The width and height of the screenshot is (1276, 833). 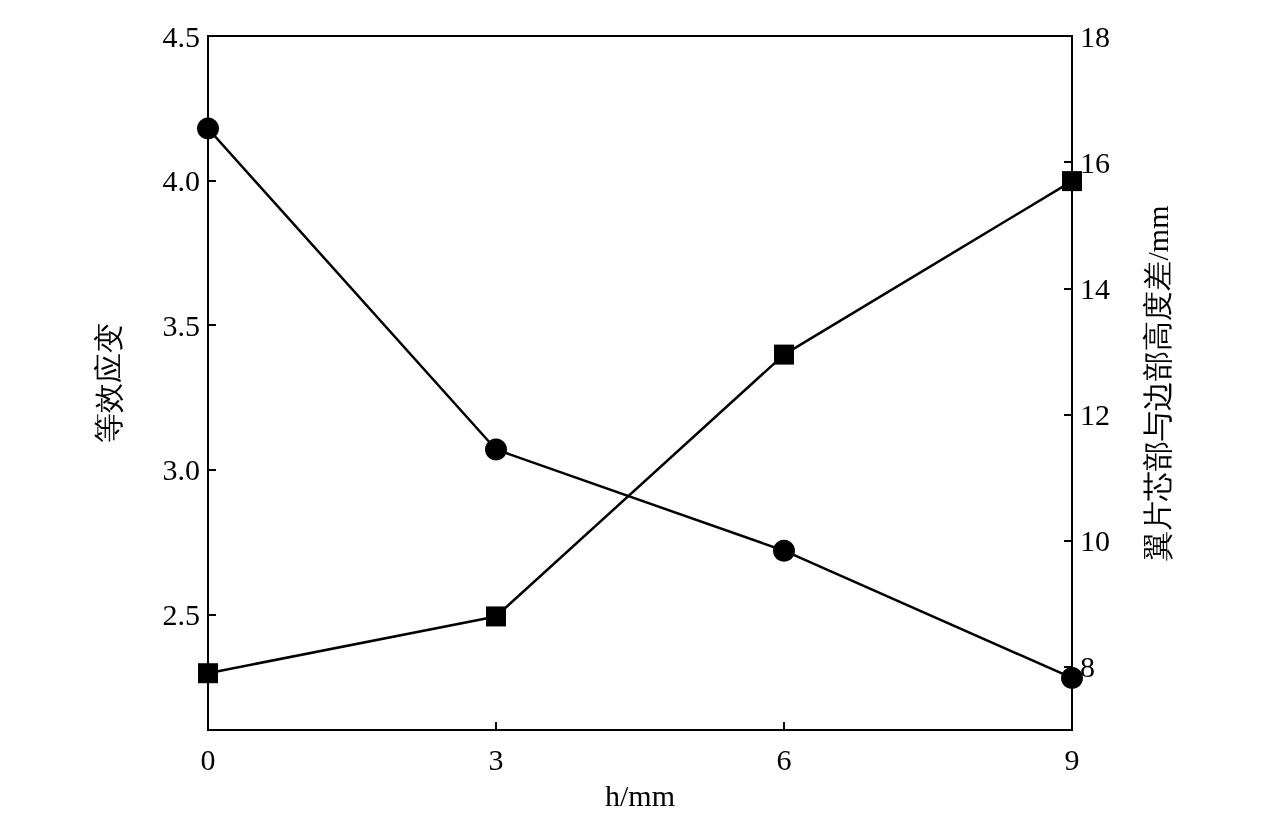 I want to click on y-tick-label: 4.5, so click(x=181, y=36).